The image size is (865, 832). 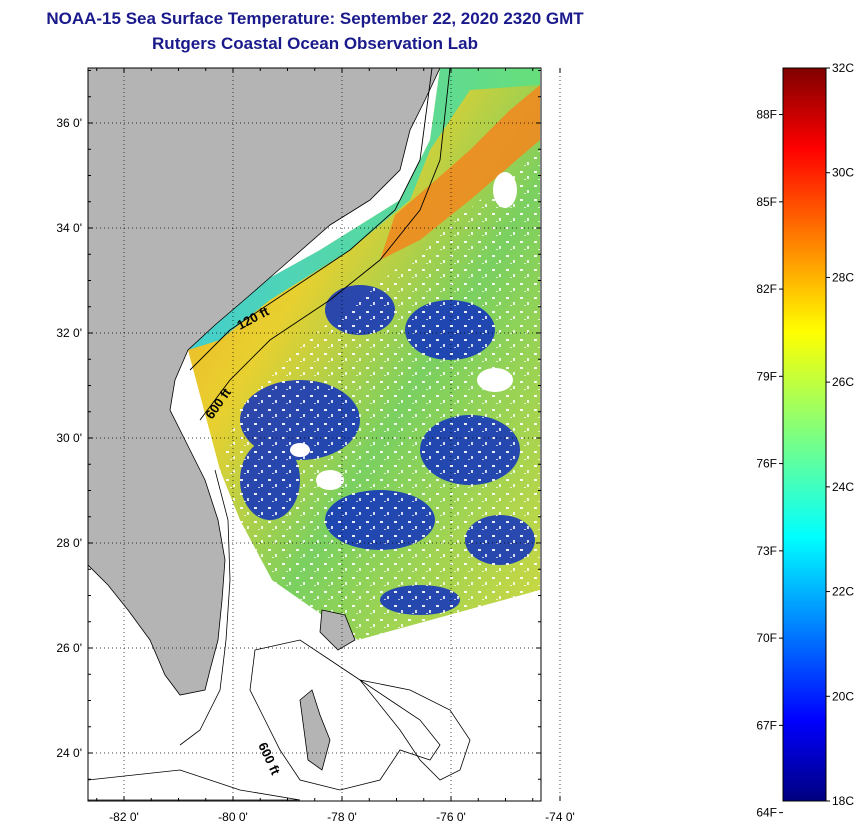 I want to click on colorbar-fahrenheit-label: 82F, so click(x=766, y=289).